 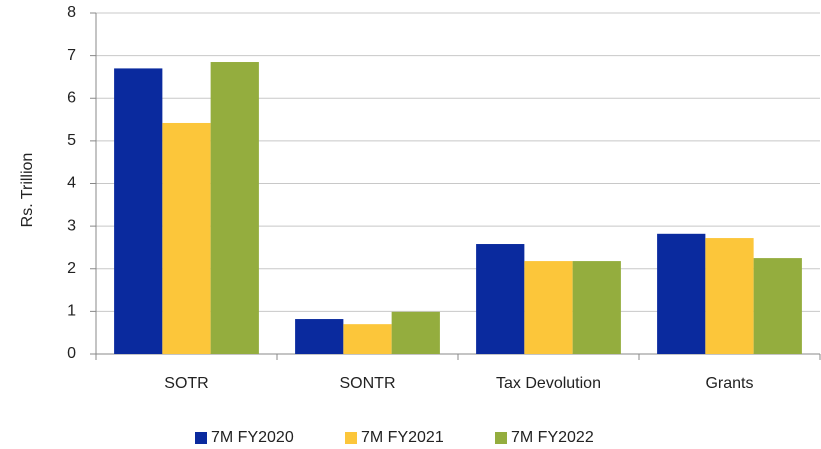 I want to click on x-tick-label: SOTR, so click(x=186, y=383).